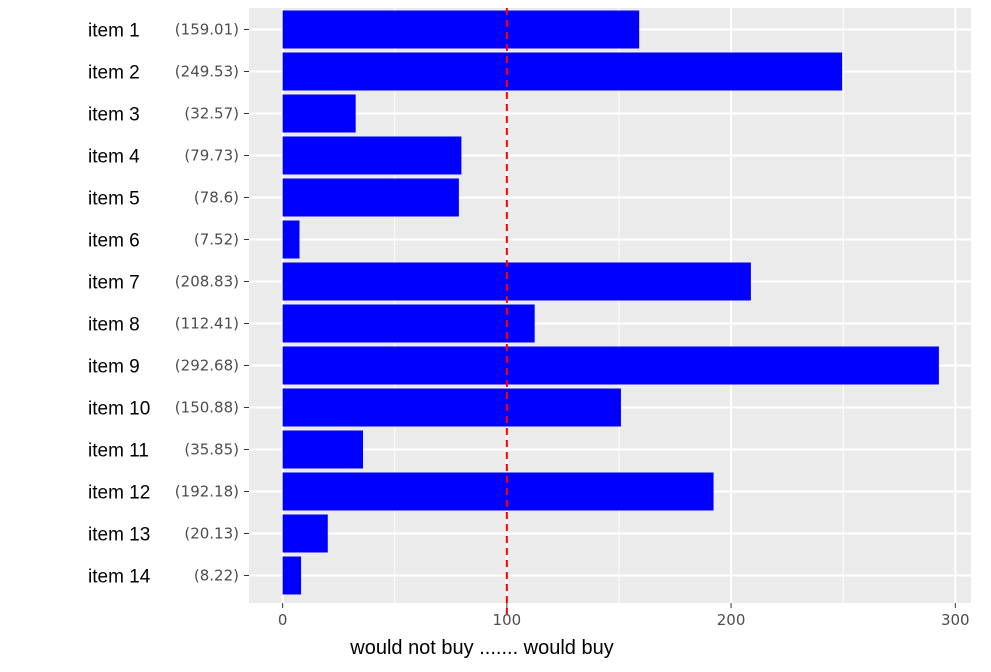  What do you see at coordinates (283, 620) in the screenshot?
I see `x-tick-label: 0` at bounding box center [283, 620].